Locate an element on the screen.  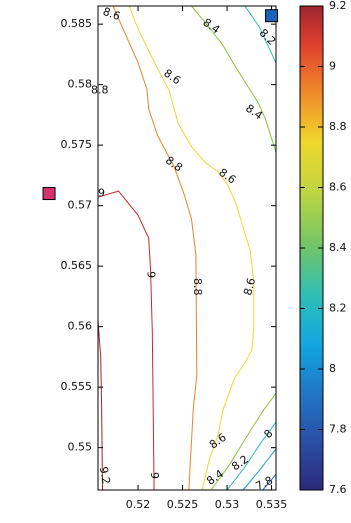
colorbar-tick-label: 8 is located at coordinates (332, 368).